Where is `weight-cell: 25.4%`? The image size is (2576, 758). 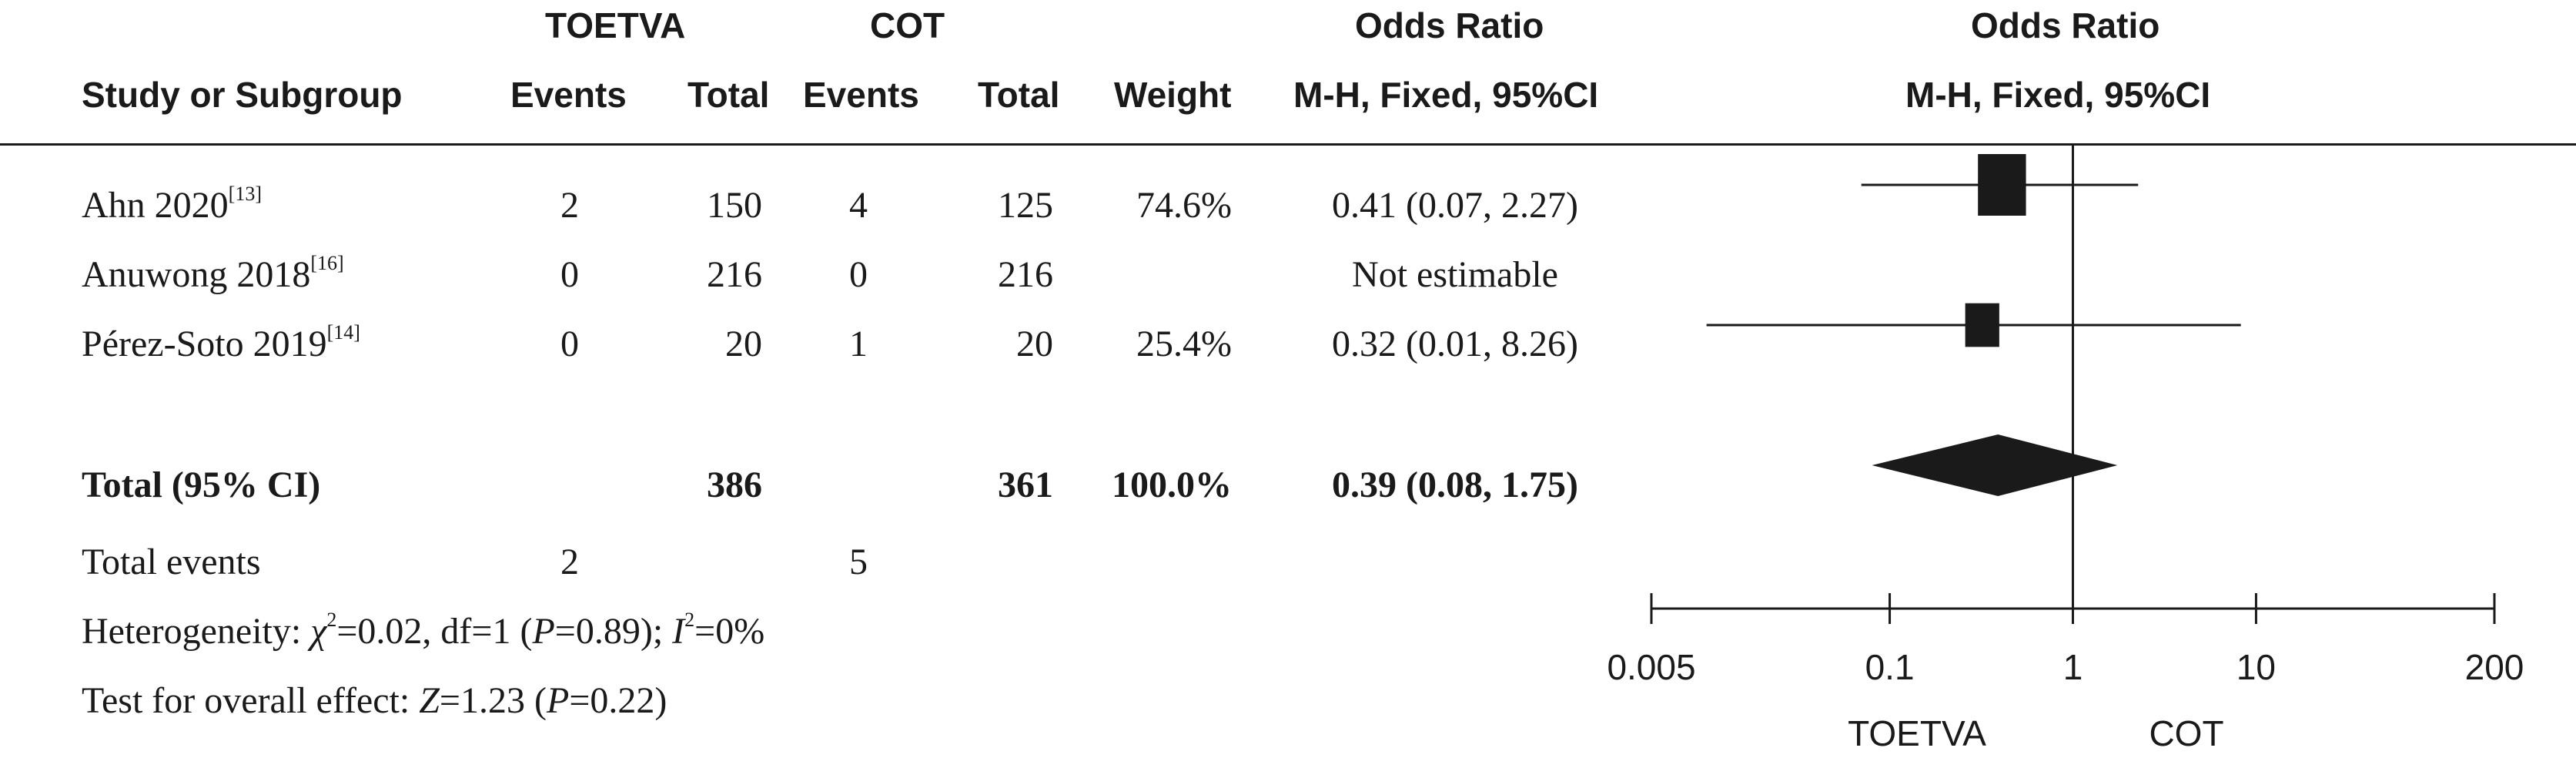
weight-cell: 25.4% is located at coordinates (1184, 344).